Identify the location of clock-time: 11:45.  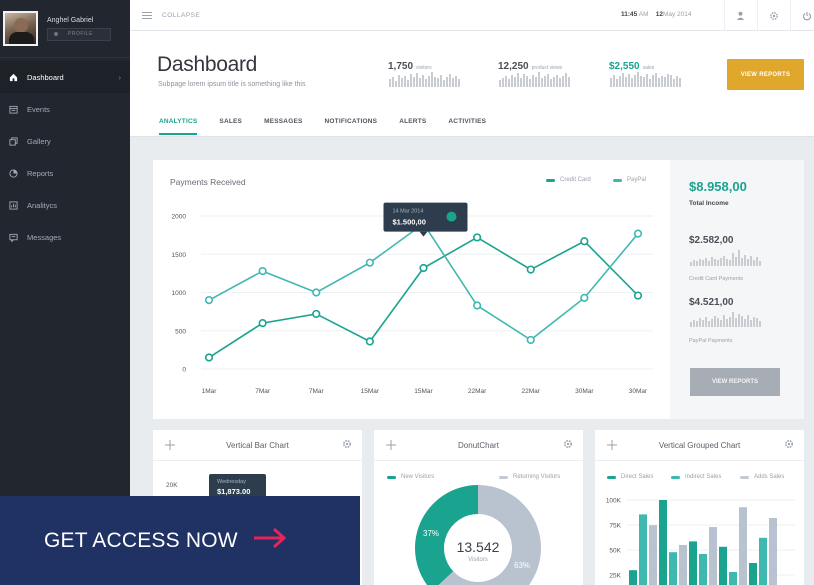
(629, 14).